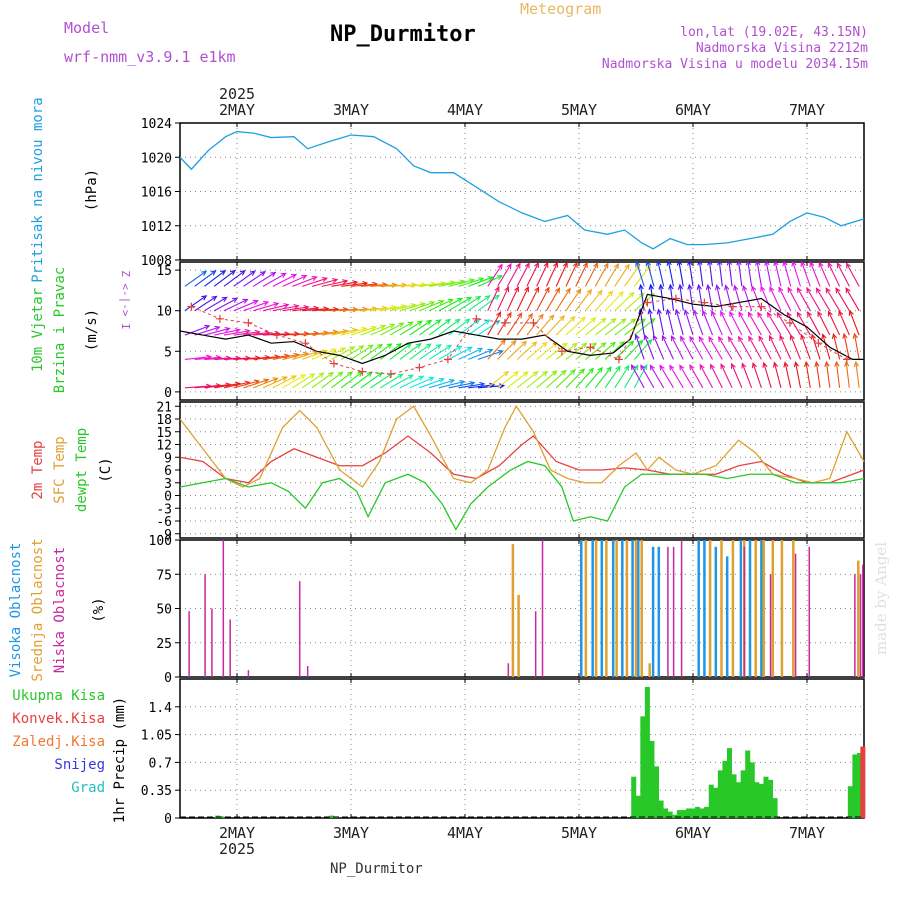 The height and width of the screenshot is (900, 900). What do you see at coordinates (465, 833) in the screenshot?
I see `day-label-bottom: 4MAY` at bounding box center [465, 833].